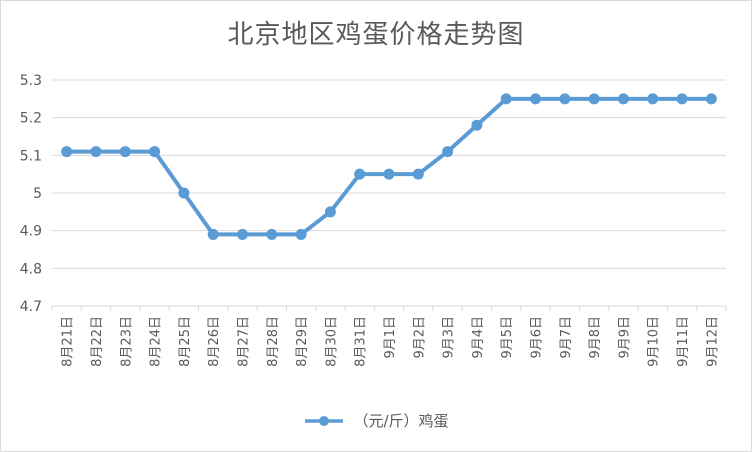 The width and height of the screenshot is (752, 452). What do you see at coordinates (31, 81) in the screenshot?
I see `y-tick-label: 5.3` at bounding box center [31, 81].